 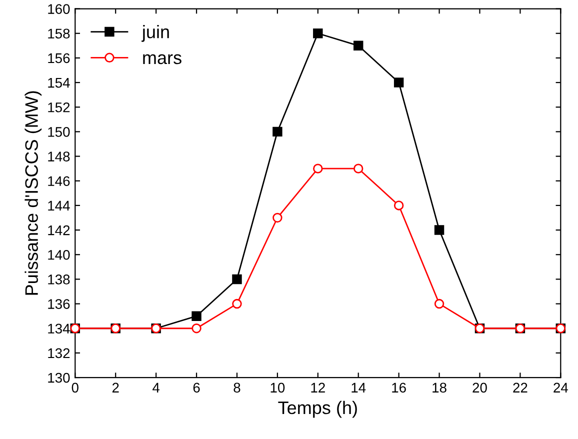 I want to click on y-axis-title: Puissance d'ISCCS (MW), so click(x=33, y=193).